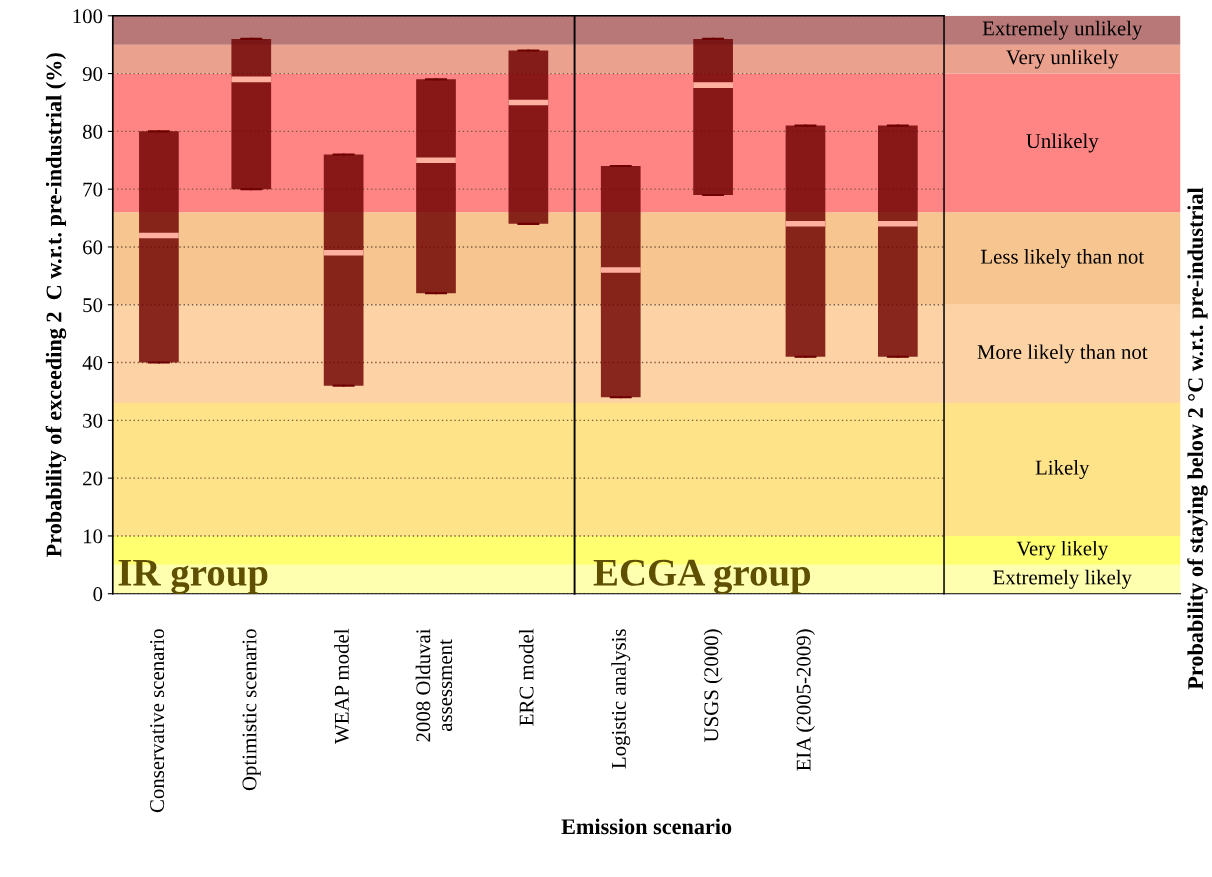 This screenshot has height=877, width=1212. Describe the element at coordinates (93, 247) in the screenshot. I see `y-tick-label: 60` at that location.